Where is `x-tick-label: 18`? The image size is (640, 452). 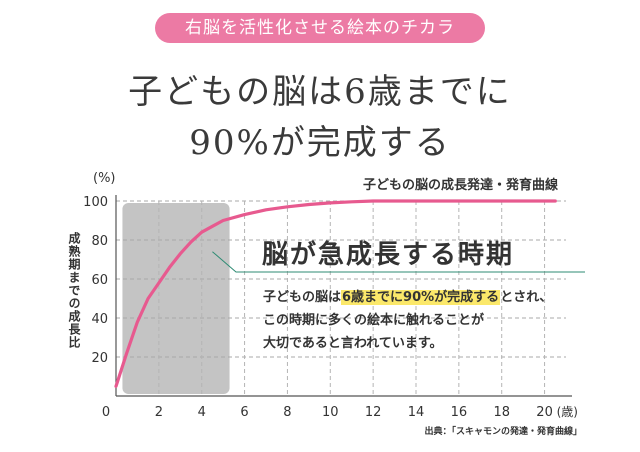 x-tick-label: 18 is located at coordinates (501, 412).